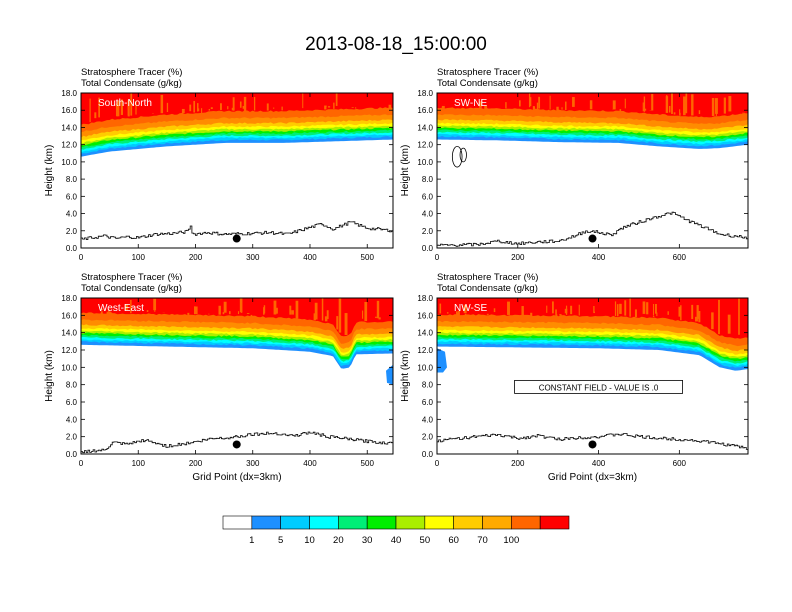 The width and height of the screenshot is (792, 612). I want to click on x-axis-label: Grid Point (dx=3km), so click(592, 477).